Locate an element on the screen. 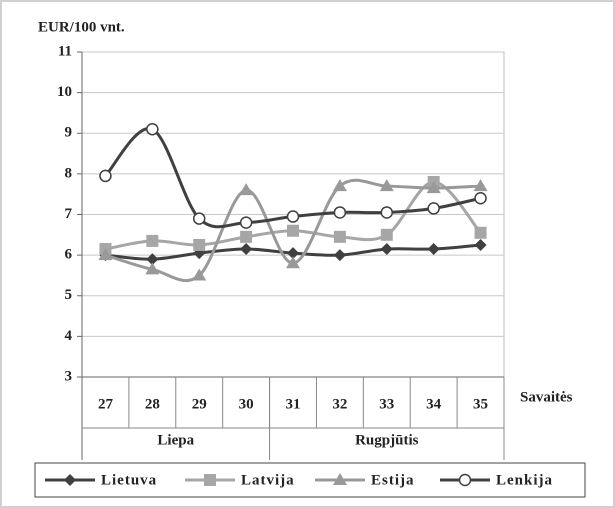 This screenshot has width=615, height=508. legend-label: Estija is located at coordinates (393, 480).